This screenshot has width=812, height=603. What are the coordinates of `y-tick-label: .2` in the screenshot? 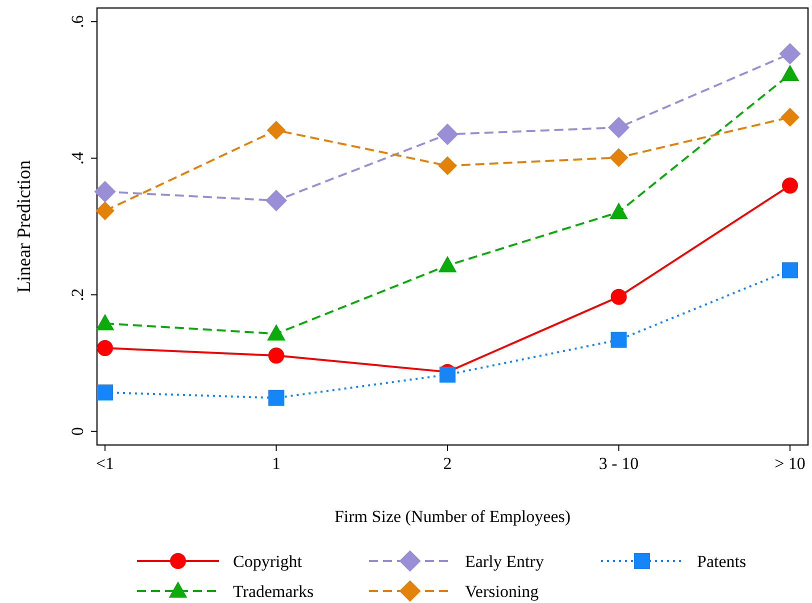 It's located at (77, 295).